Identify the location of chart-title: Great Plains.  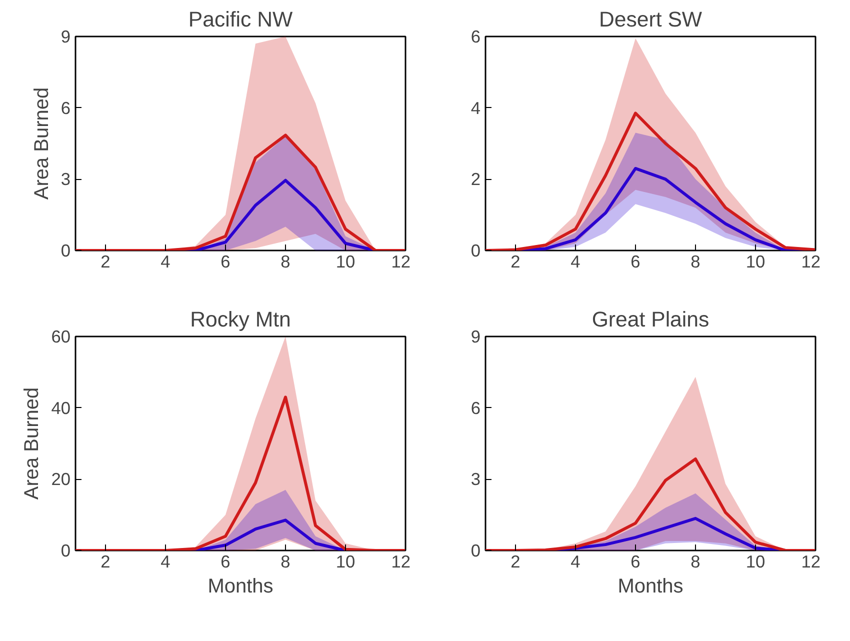
(651, 320).